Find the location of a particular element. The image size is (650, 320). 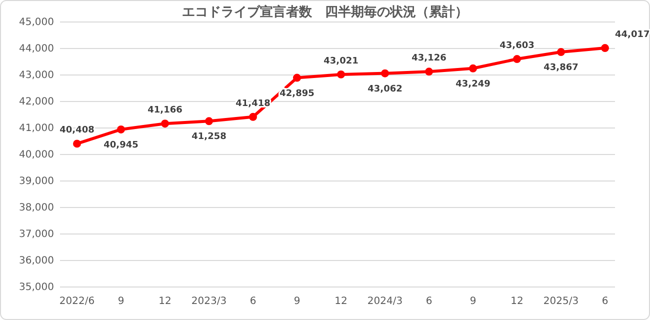

y-tick-label: 36,000 is located at coordinates (36, 261).